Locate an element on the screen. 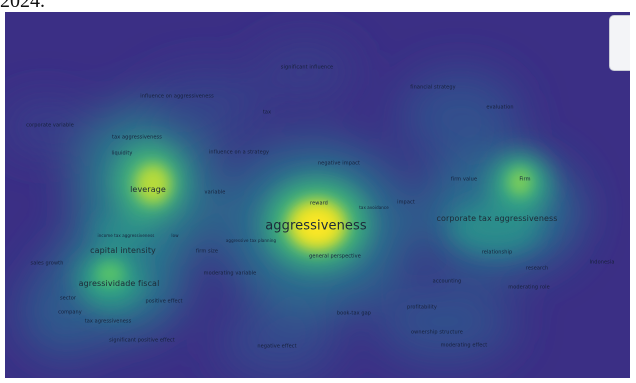  term-label: tax aggressiveness is located at coordinates (137, 137).